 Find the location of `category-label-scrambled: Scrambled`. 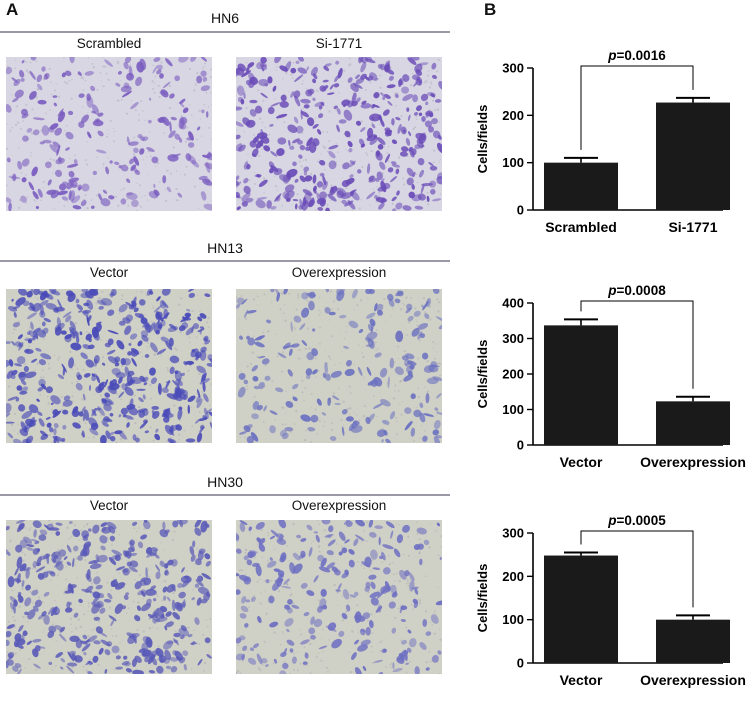

category-label-scrambled: Scrambled is located at coordinates (581, 227).